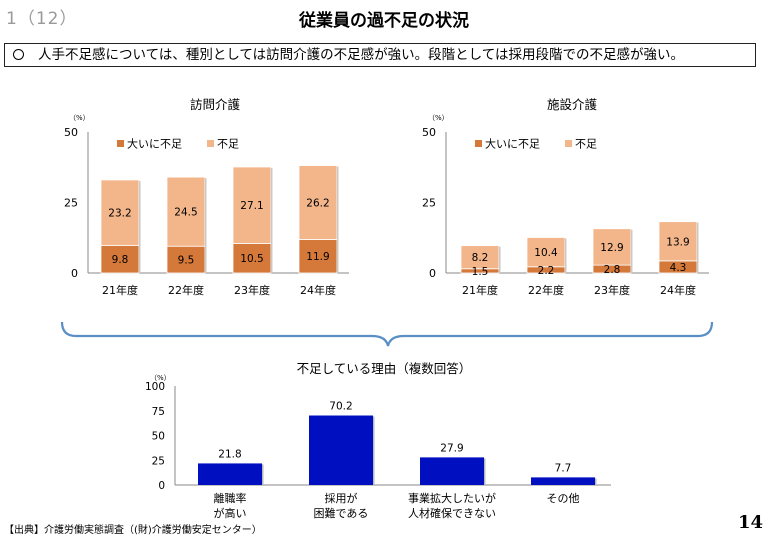  What do you see at coordinates (480, 272) in the screenshot?
I see `bar-value-label: 1.5` at bounding box center [480, 272].